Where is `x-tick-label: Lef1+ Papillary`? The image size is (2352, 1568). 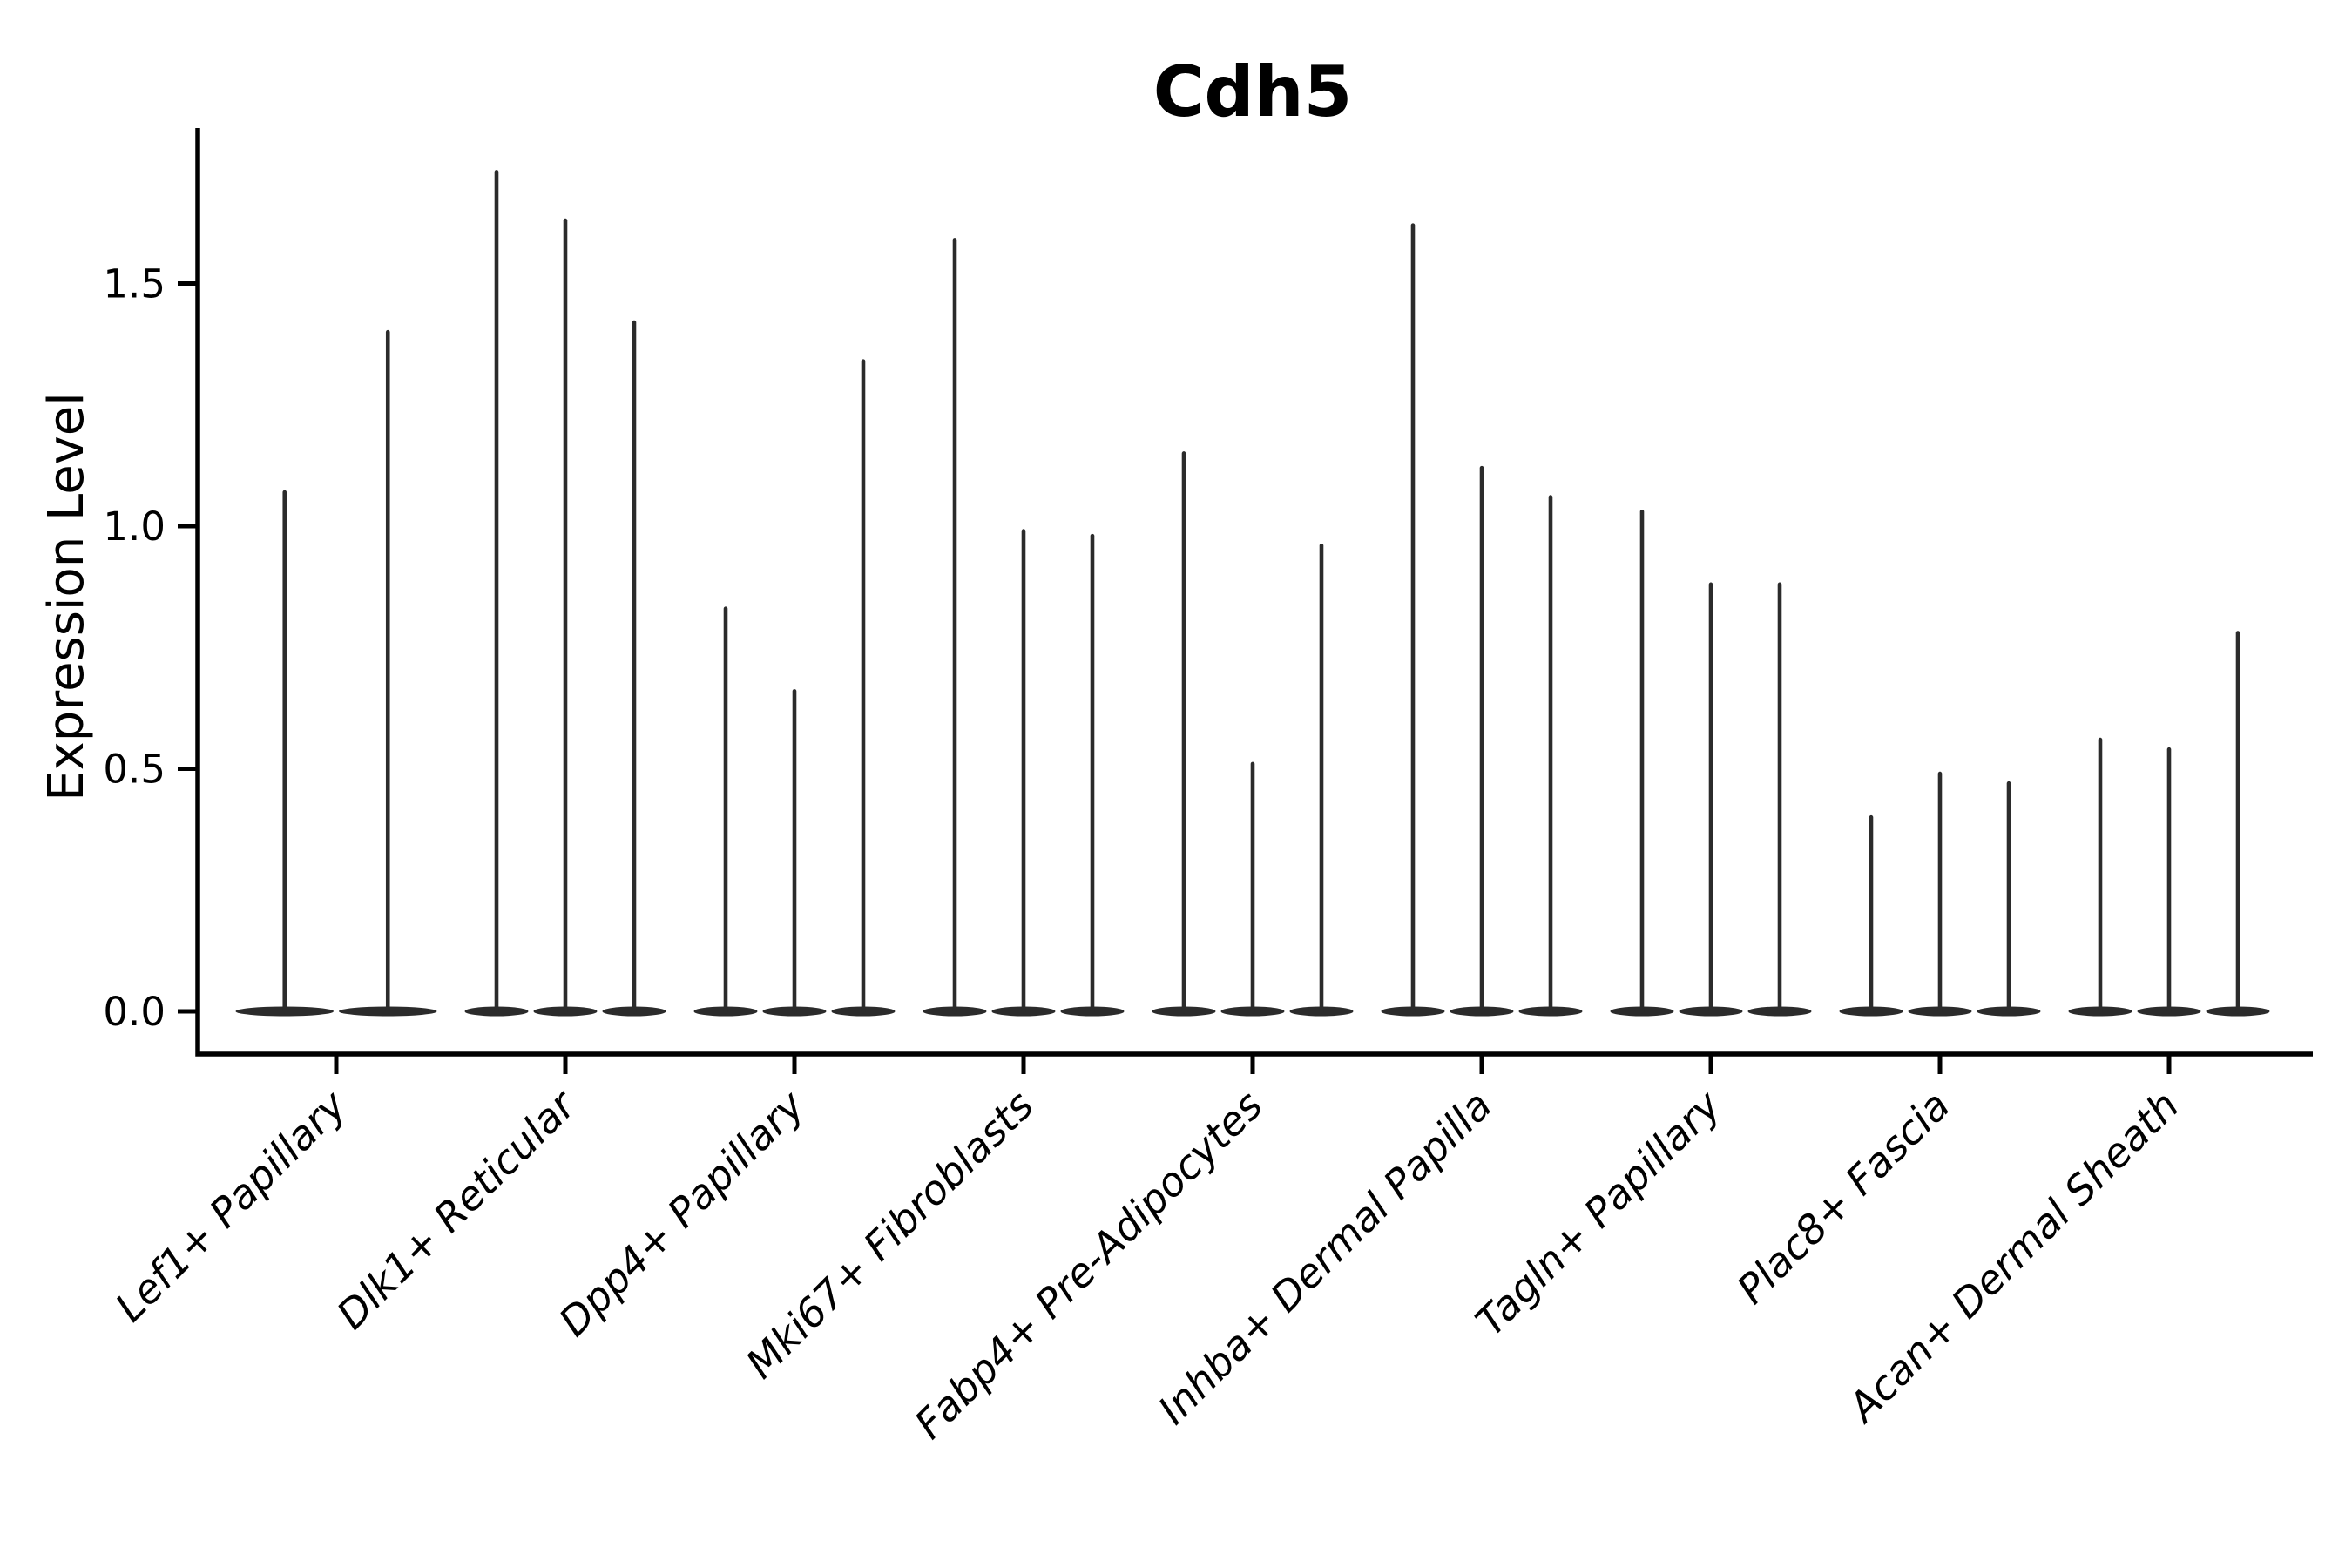
x-tick-label: Lef1+ Papillary is located at coordinates (230, 1205).